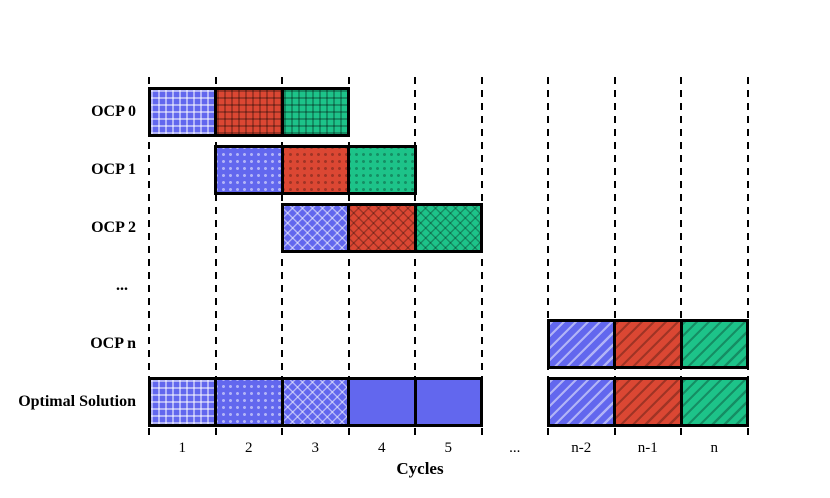 This screenshot has height=498, width=830. I want to click on row-label: Optimal Solution, so click(77, 401).